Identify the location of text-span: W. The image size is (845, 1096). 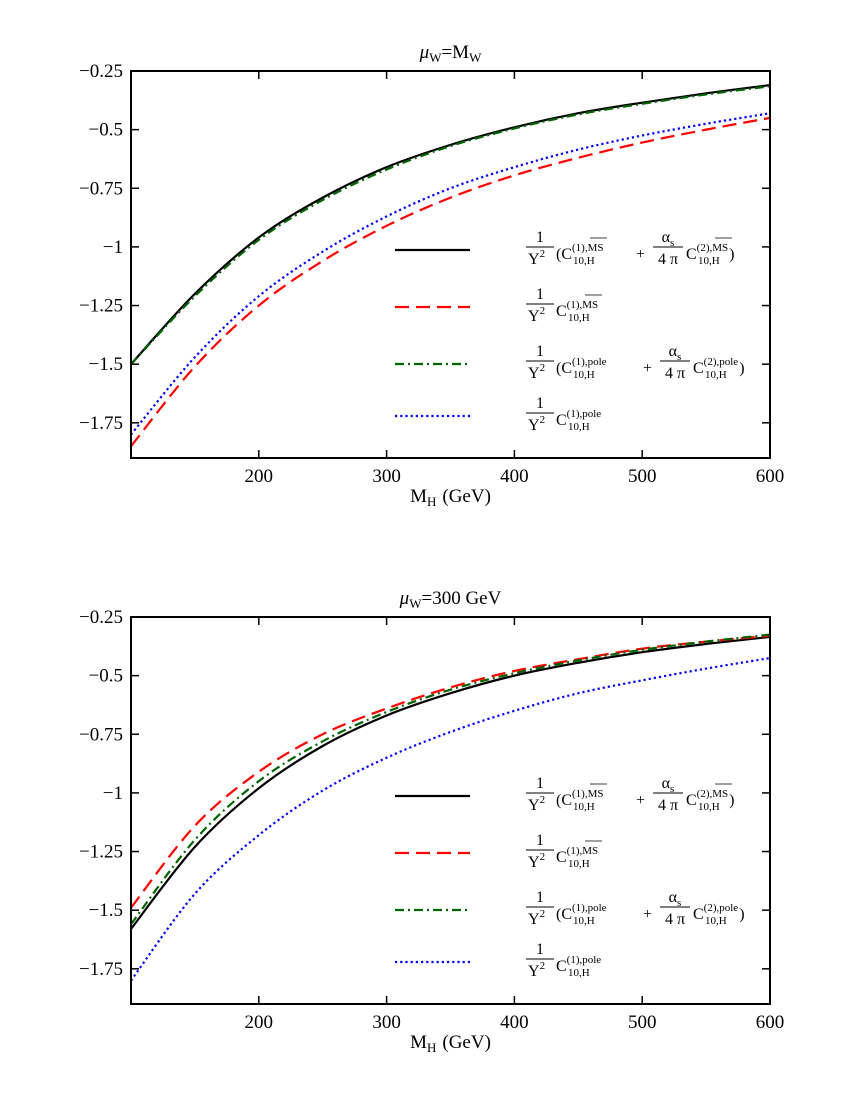
(475, 57).